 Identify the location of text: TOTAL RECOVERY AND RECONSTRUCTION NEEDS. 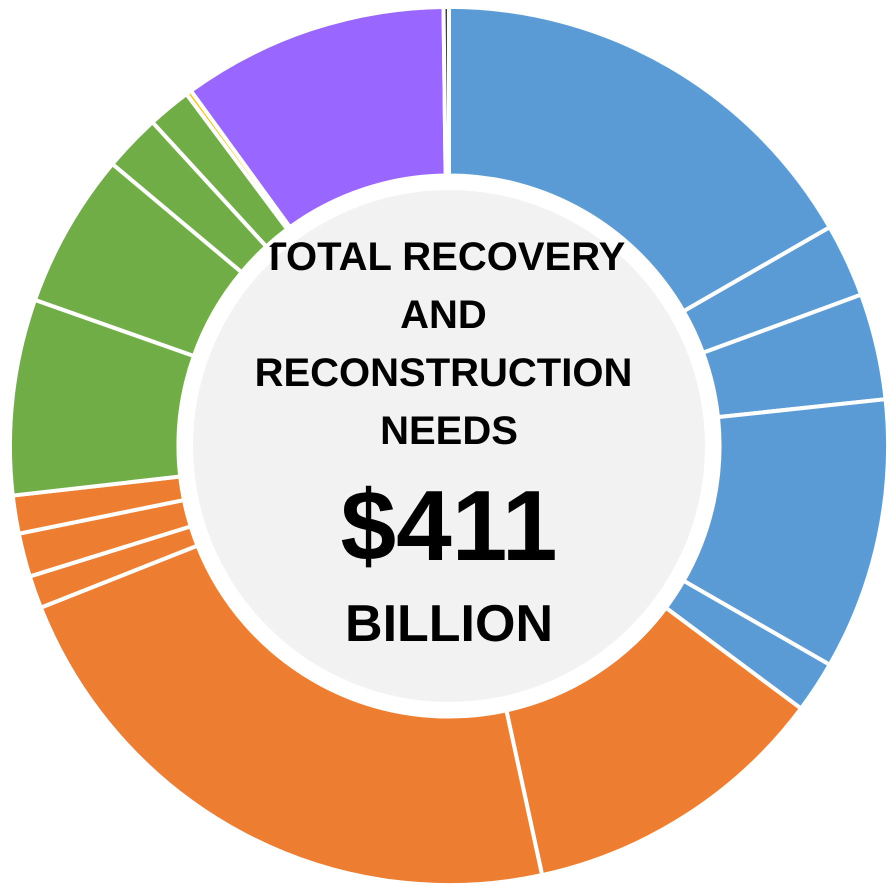
(449, 344).